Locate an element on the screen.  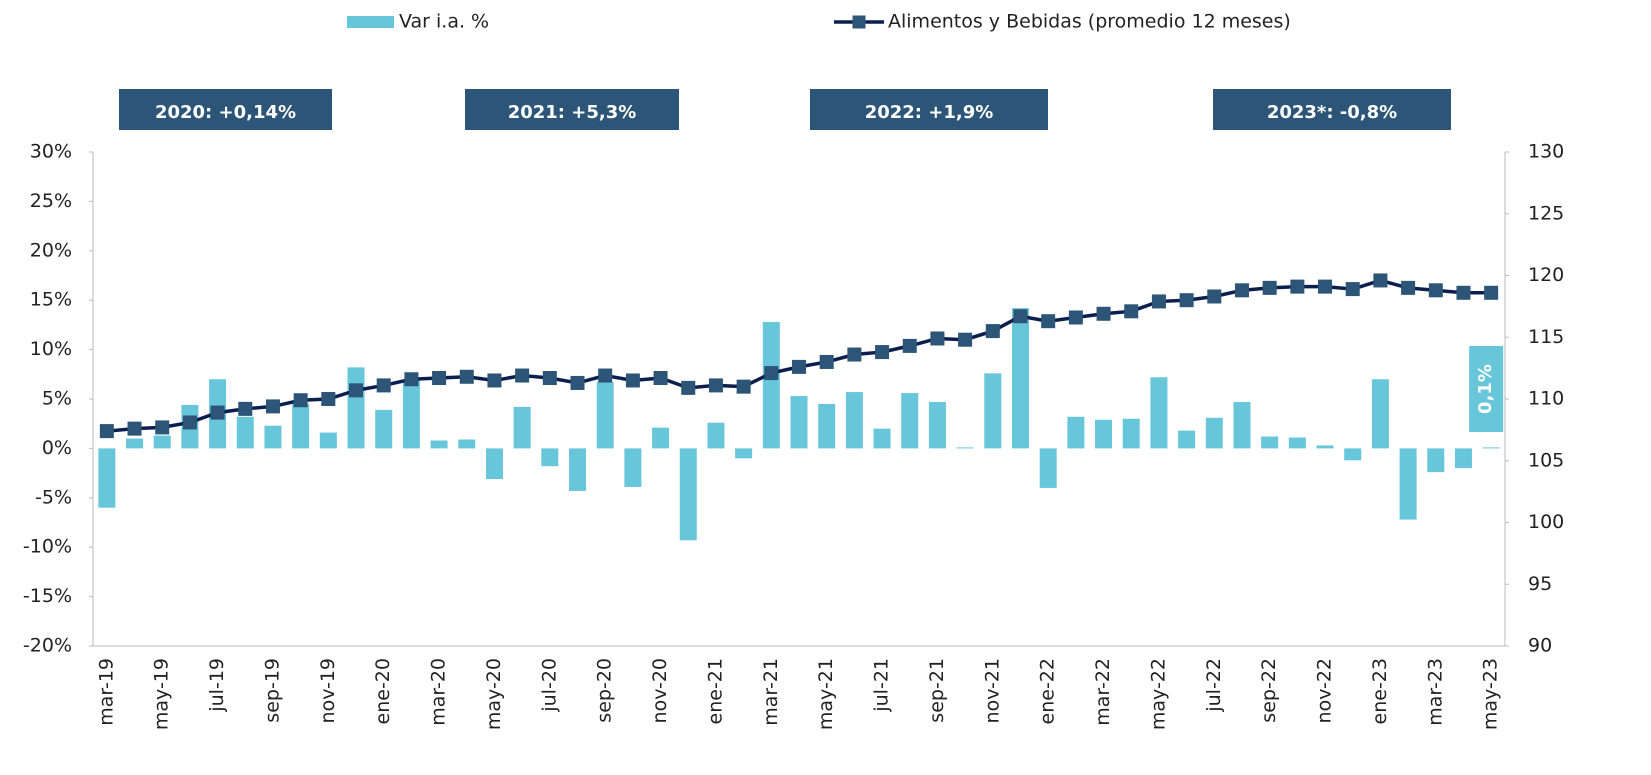
x-tick-label: mar-19 is located at coordinates (106, 692).